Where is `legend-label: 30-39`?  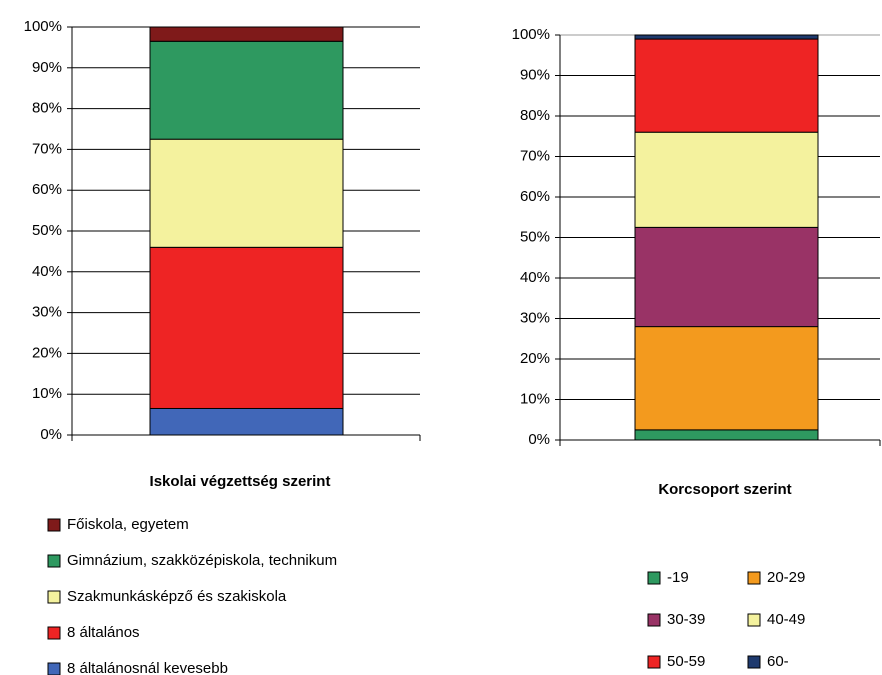 legend-label: 30-39 is located at coordinates (686, 619).